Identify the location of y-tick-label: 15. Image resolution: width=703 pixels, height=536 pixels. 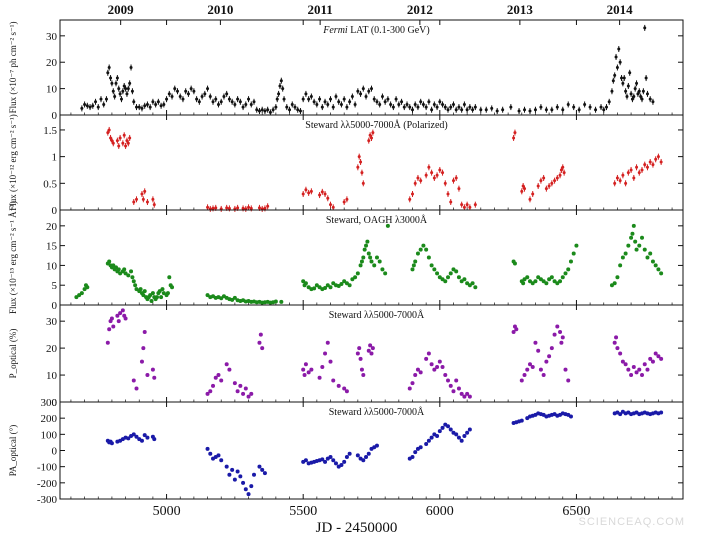
(52, 247).